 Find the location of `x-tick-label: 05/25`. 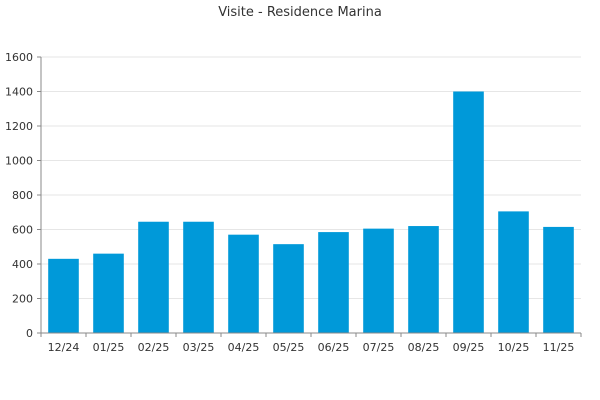

x-tick-label: 05/25 is located at coordinates (289, 347).